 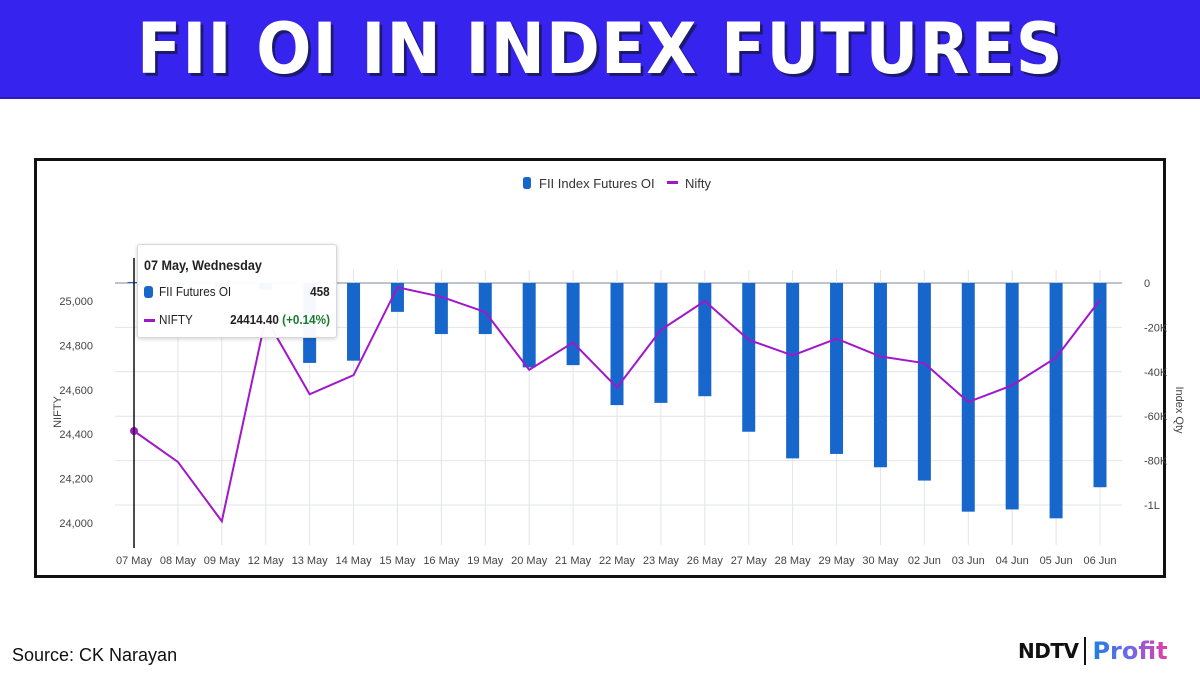 What do you see at coordinates (354, 561) in the screenshot?
I see `x-axis-tick: 14 May` at bounding box center [354, 561].